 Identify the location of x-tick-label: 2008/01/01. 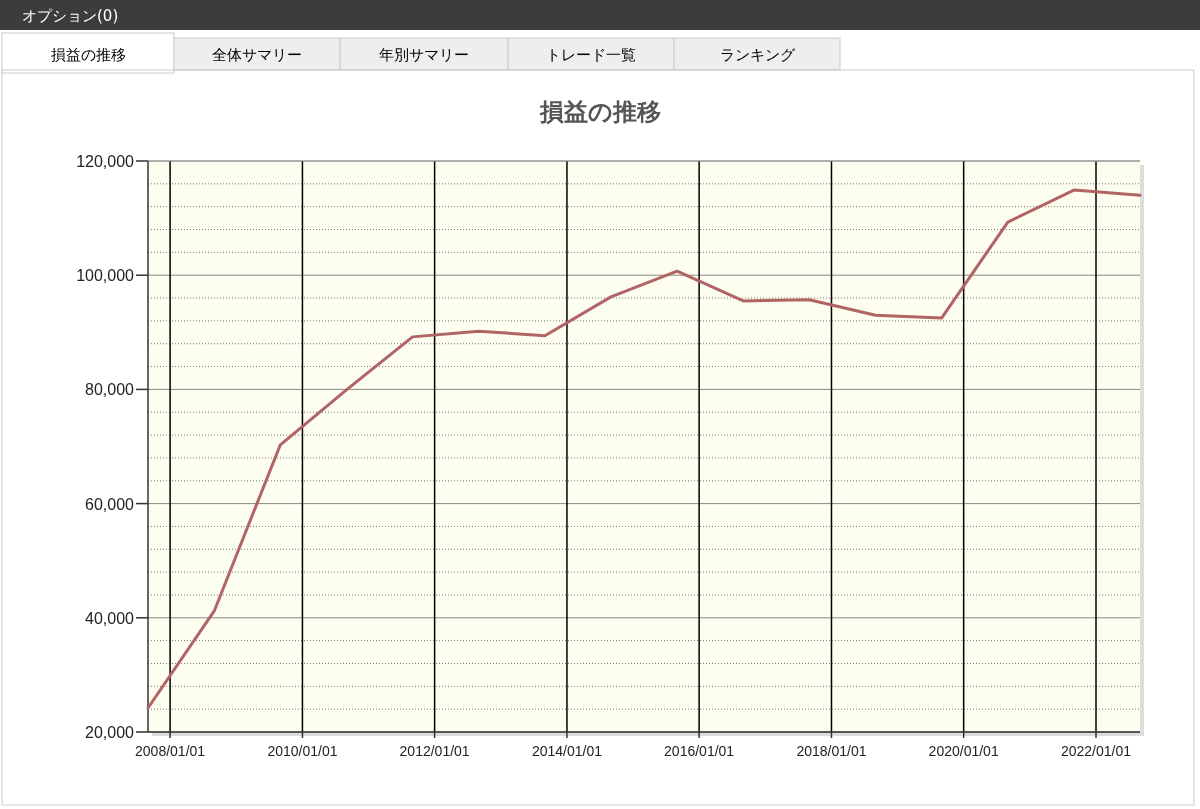
(170, 751).